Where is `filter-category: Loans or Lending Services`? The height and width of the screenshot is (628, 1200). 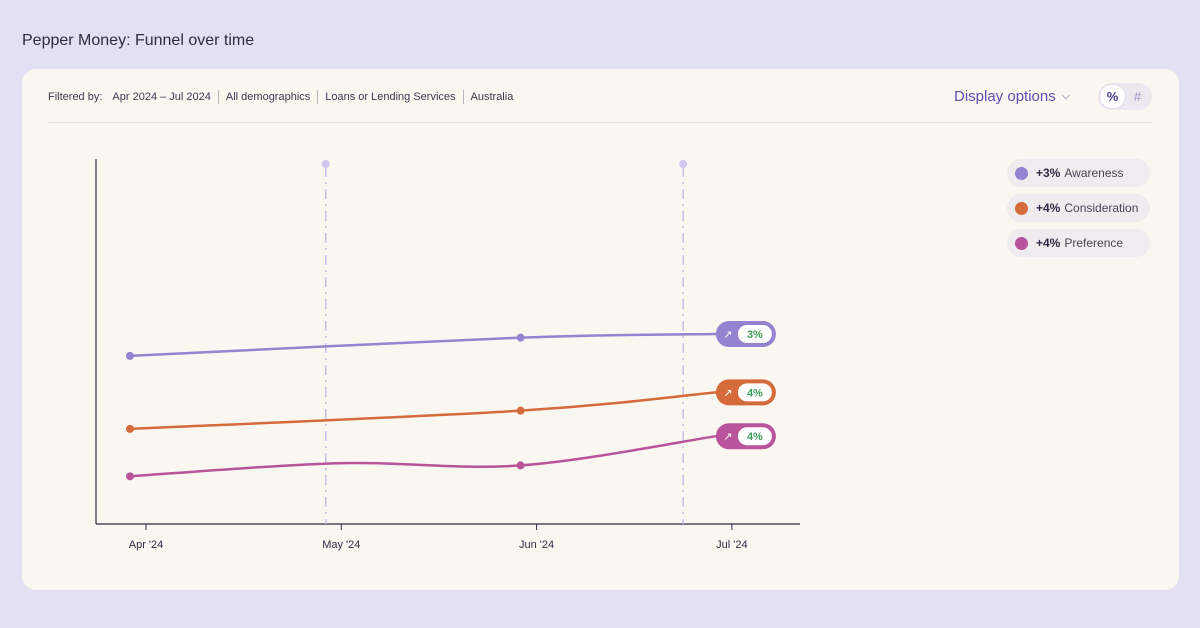 filter-category: Loans or Lending Services is located at coordinates (389, 97).